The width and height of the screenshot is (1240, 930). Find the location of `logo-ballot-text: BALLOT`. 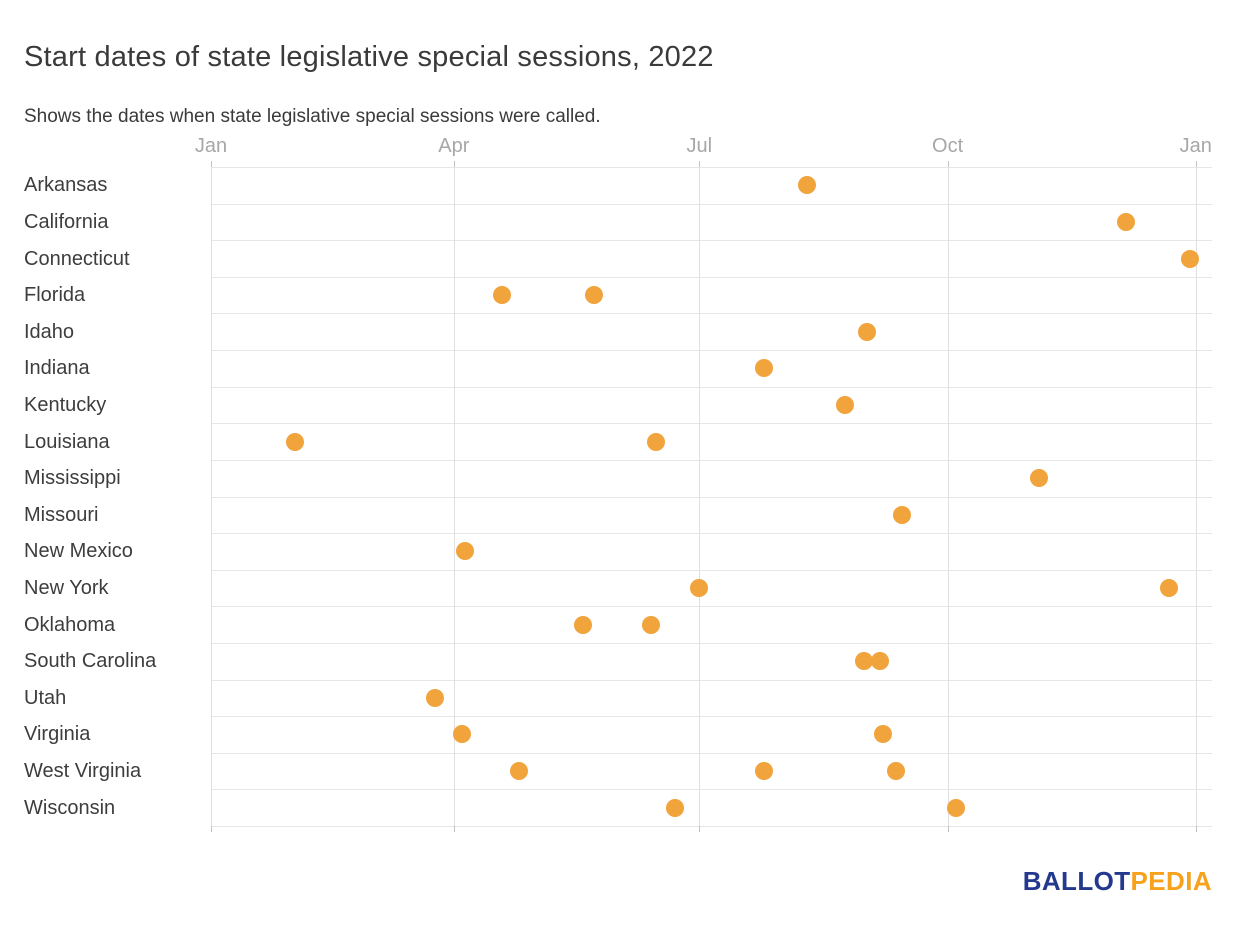

logo-ballot-text: BALLOT is located at coordinates (1076, 881).